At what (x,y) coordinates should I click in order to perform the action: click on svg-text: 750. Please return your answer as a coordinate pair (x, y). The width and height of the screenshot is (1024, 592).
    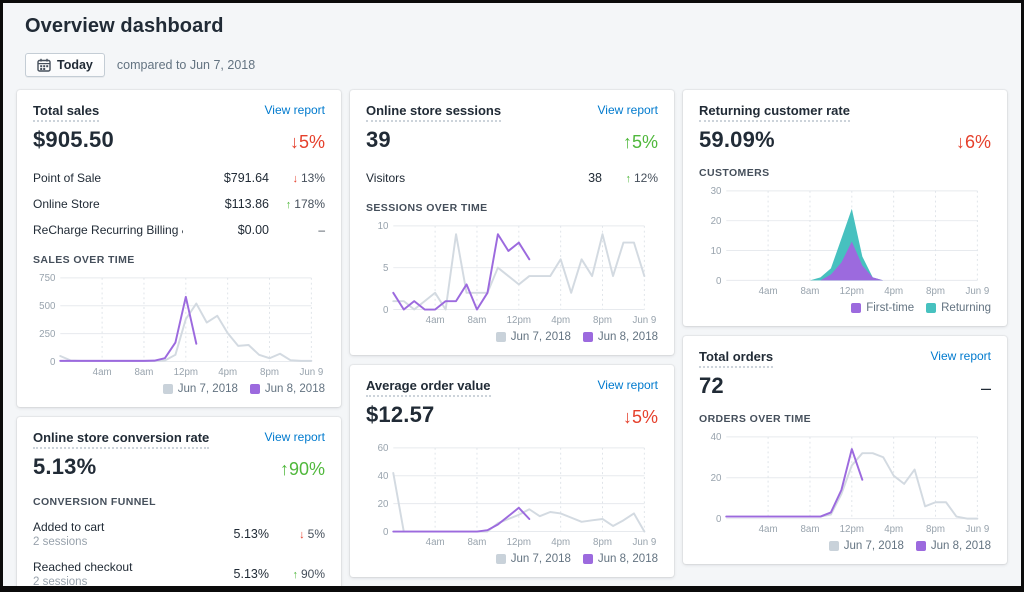
    Looking at the image, I should click on (47, 278).